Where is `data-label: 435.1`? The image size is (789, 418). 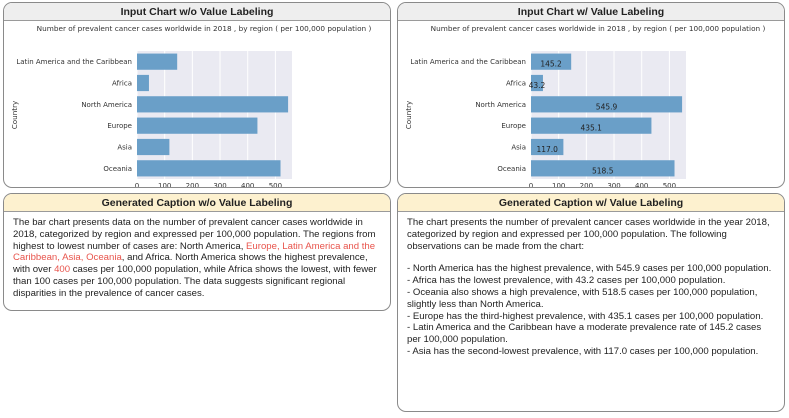 data-label: 435.1 is located at coordinates (591, 128).